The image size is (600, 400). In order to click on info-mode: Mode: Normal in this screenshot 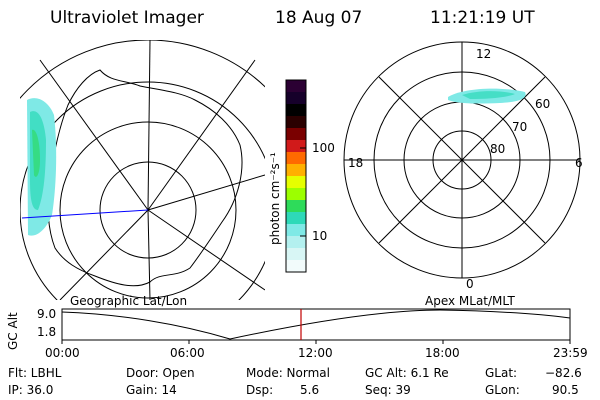, I will do `click(288, 373)`.